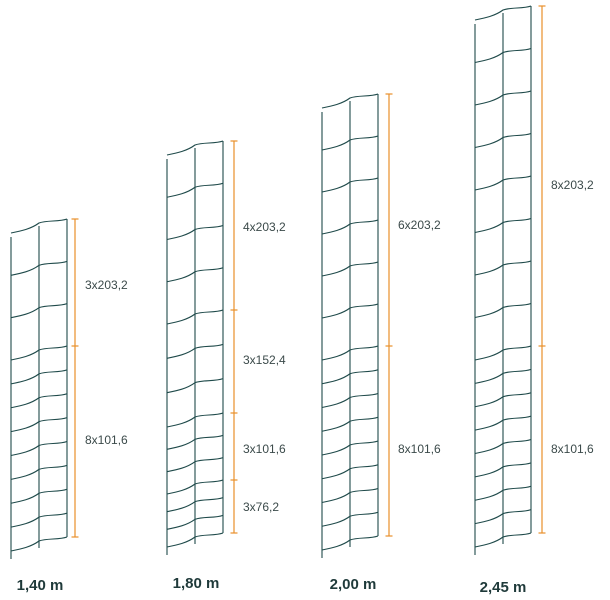 The width and height of the screenshot is (610, 600). Describe the element at coordinates (572, 185) in the screenshot. I see `segment-label: 8x203,2` at that location.